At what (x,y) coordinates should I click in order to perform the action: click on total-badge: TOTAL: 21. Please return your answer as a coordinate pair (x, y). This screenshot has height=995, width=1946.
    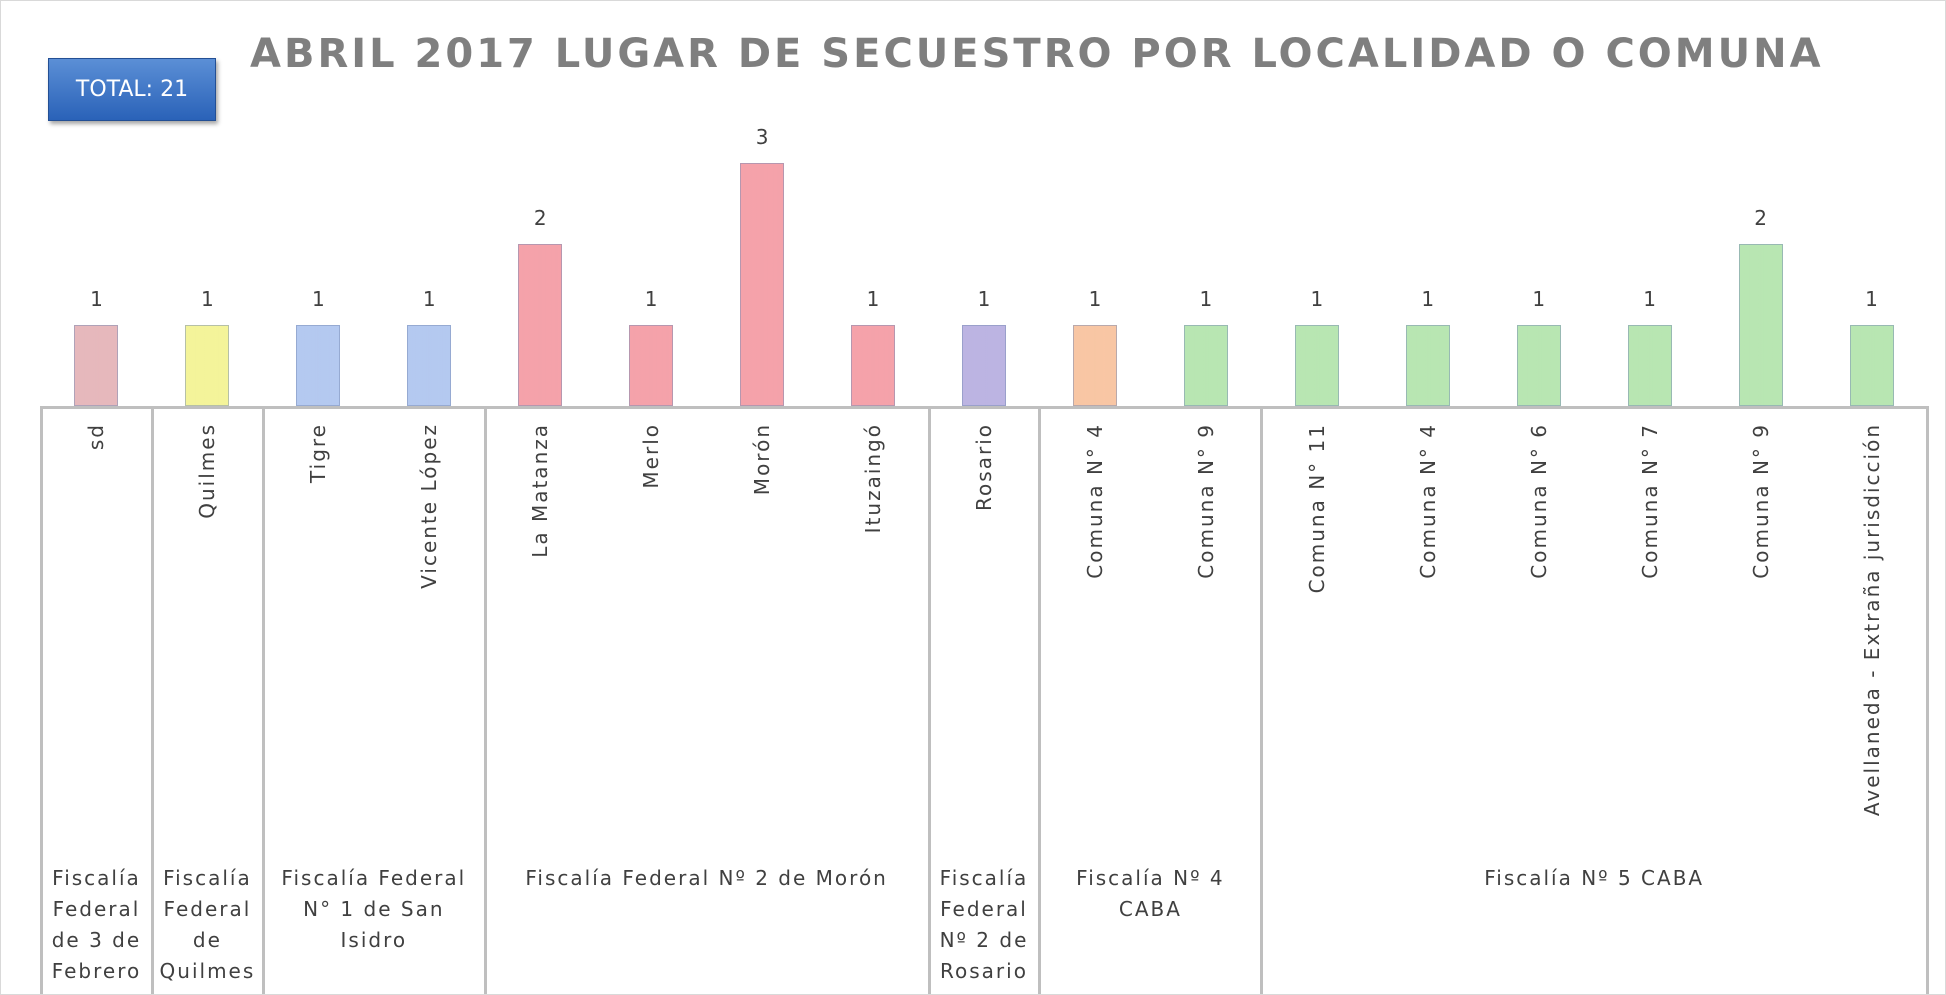
    Looking at the image, I should click on (132, 89).